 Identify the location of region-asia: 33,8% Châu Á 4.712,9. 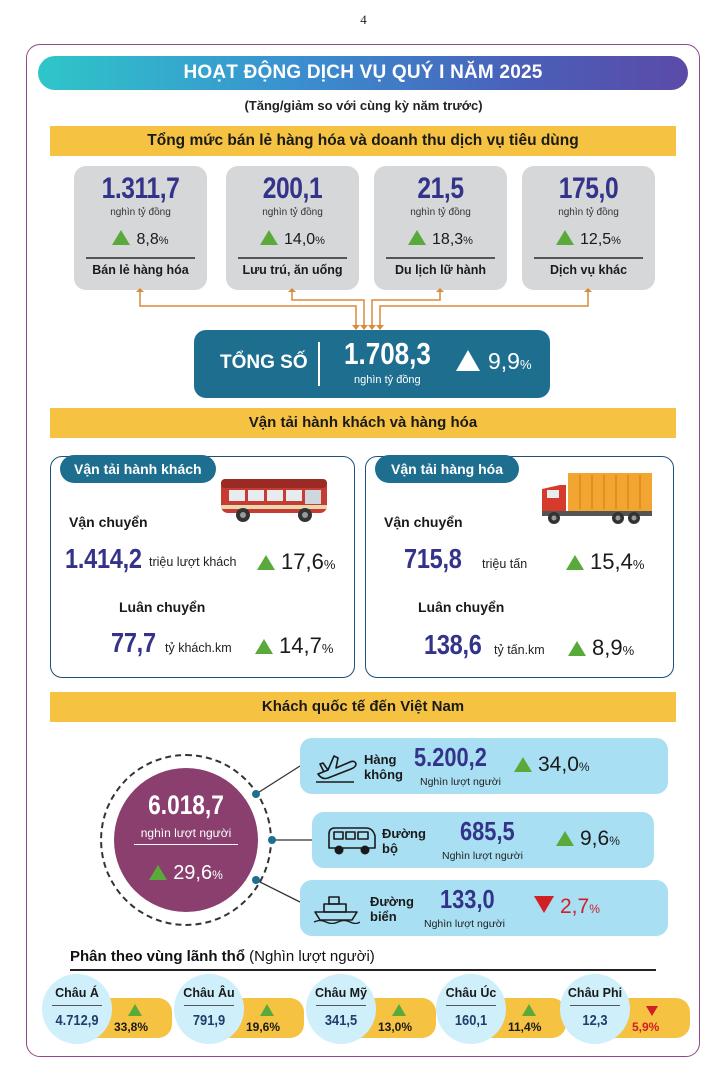
(107, 1009).